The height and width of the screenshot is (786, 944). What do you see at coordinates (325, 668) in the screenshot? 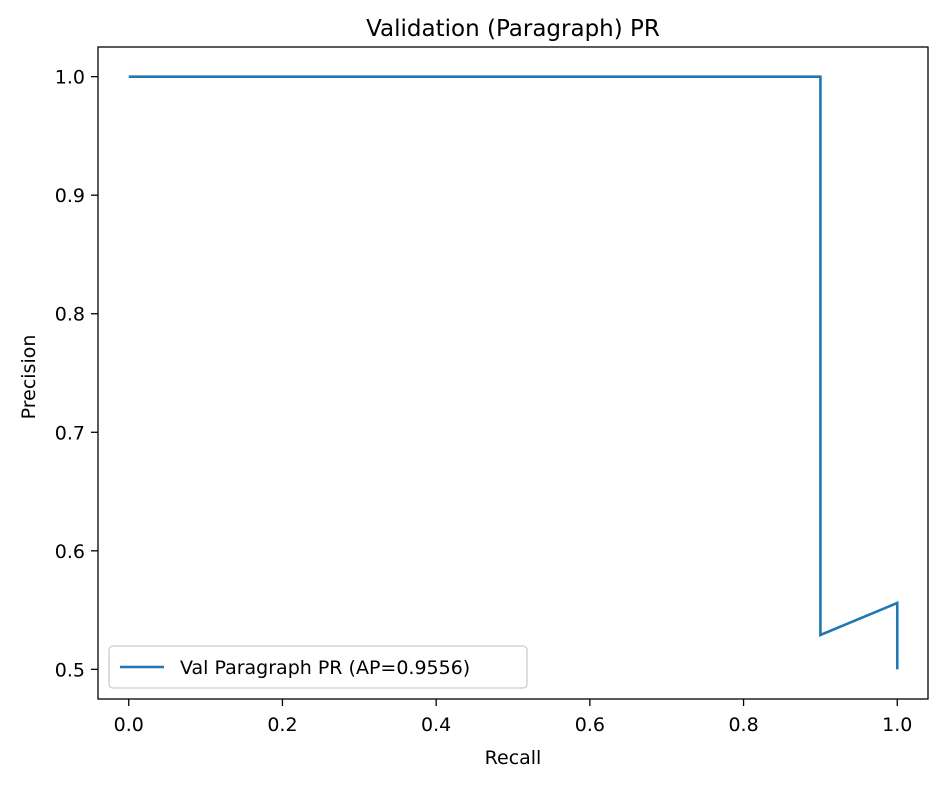
I see `legend-entry: Val Paragraph PR (AP=0.9556)` at bounding box center [325, 668].